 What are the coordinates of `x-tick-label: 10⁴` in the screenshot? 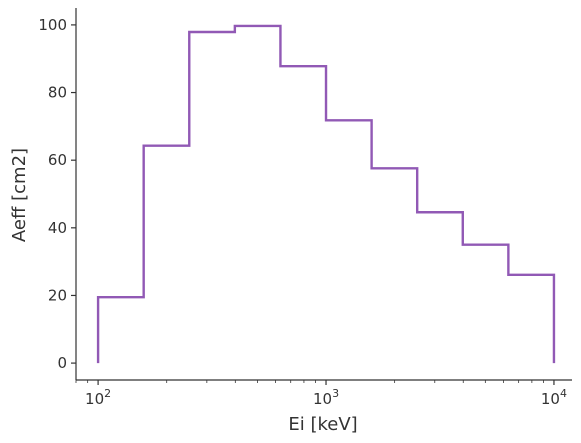 It's located at (554, 397).